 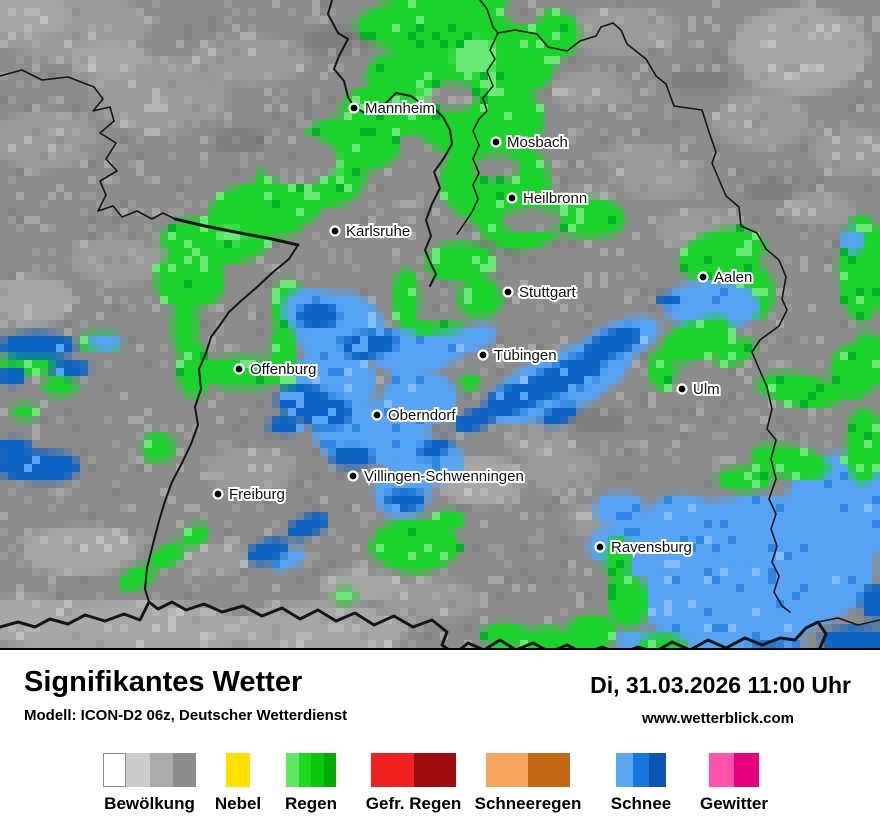 What do you see at coordinates (149, 803) in the screenshot?
I see `legend-label: Bewölkung` at bounding box center [149, 803].